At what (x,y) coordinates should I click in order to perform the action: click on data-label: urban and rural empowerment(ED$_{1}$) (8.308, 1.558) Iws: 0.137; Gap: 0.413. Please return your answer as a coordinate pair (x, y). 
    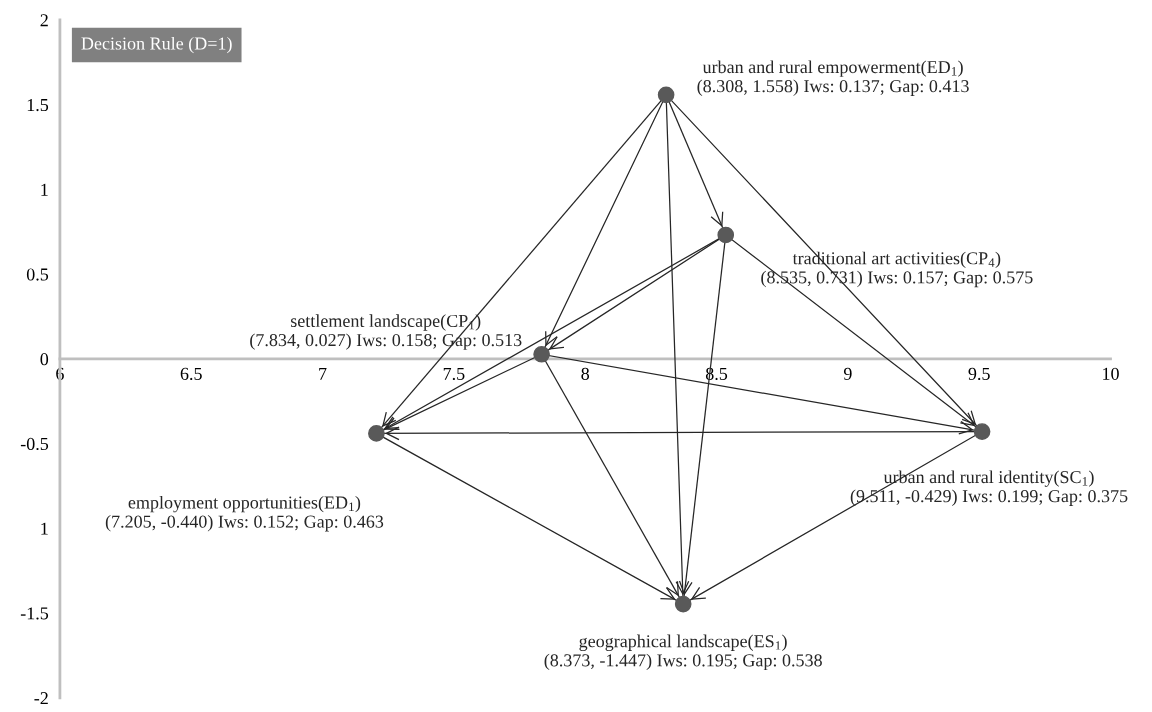
    Looking at the image, I should click on (833, 78).